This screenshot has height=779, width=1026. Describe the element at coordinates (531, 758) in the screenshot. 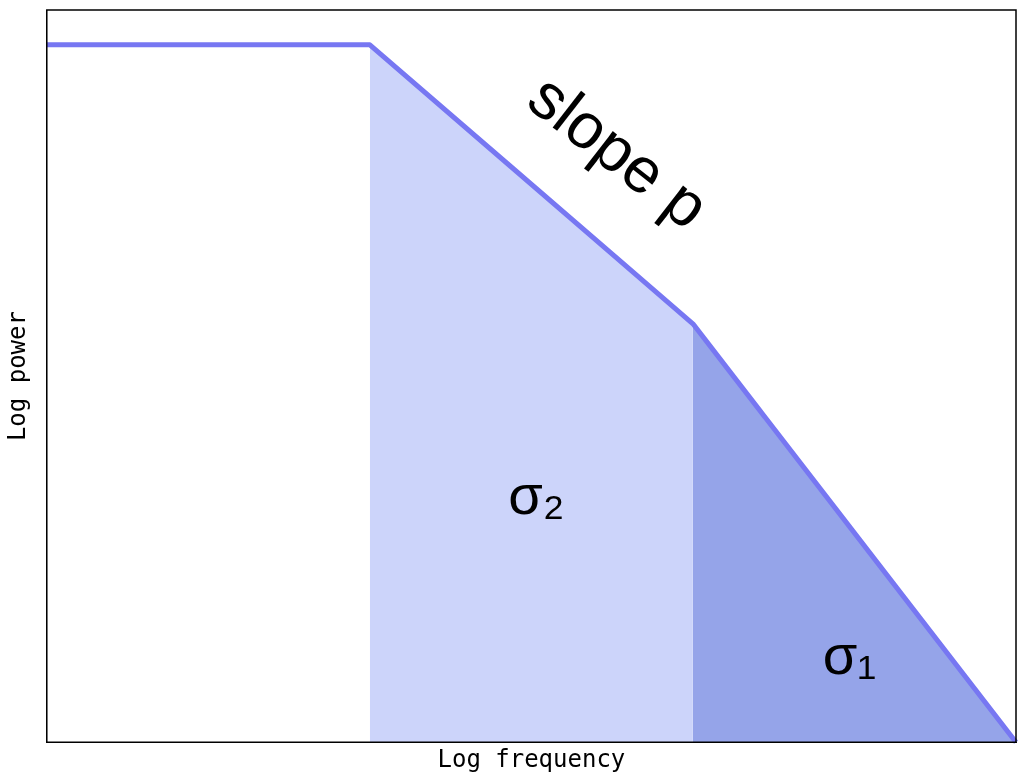

I see `x-axis-title: Log frequency` at that location.